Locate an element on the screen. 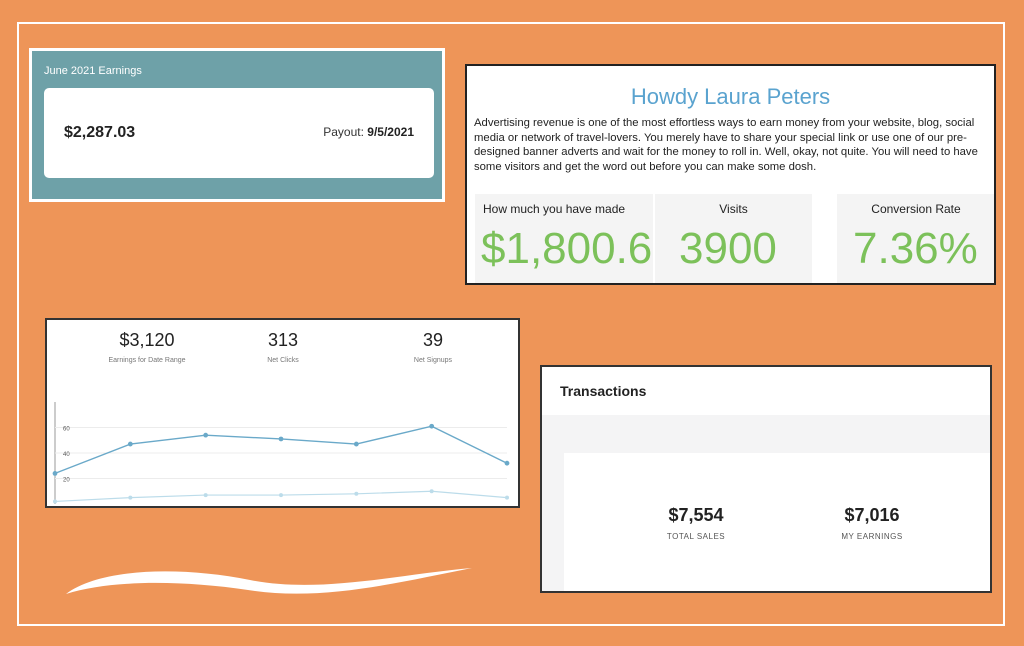 The width and height of the screenshot is (1024, 646). kpi-net-signups: 39 Net Signups is located at coordinates (433, 347).